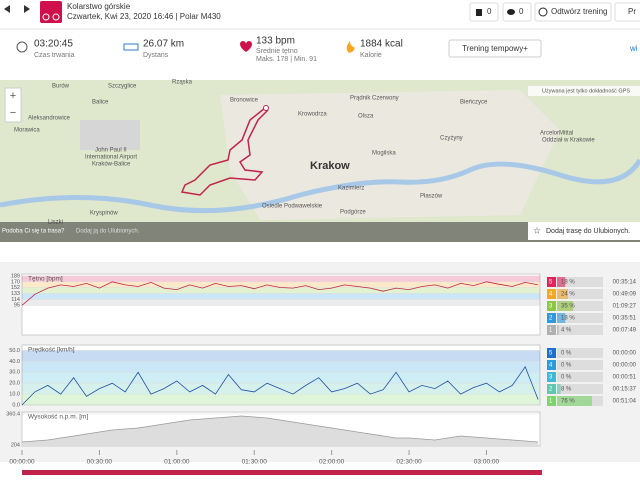 The height and width of the screenshot is (484, 640). Describe the element at coordinates (54, 55) in the screenshot. I see `duration-label: Czas trwania` at that location.